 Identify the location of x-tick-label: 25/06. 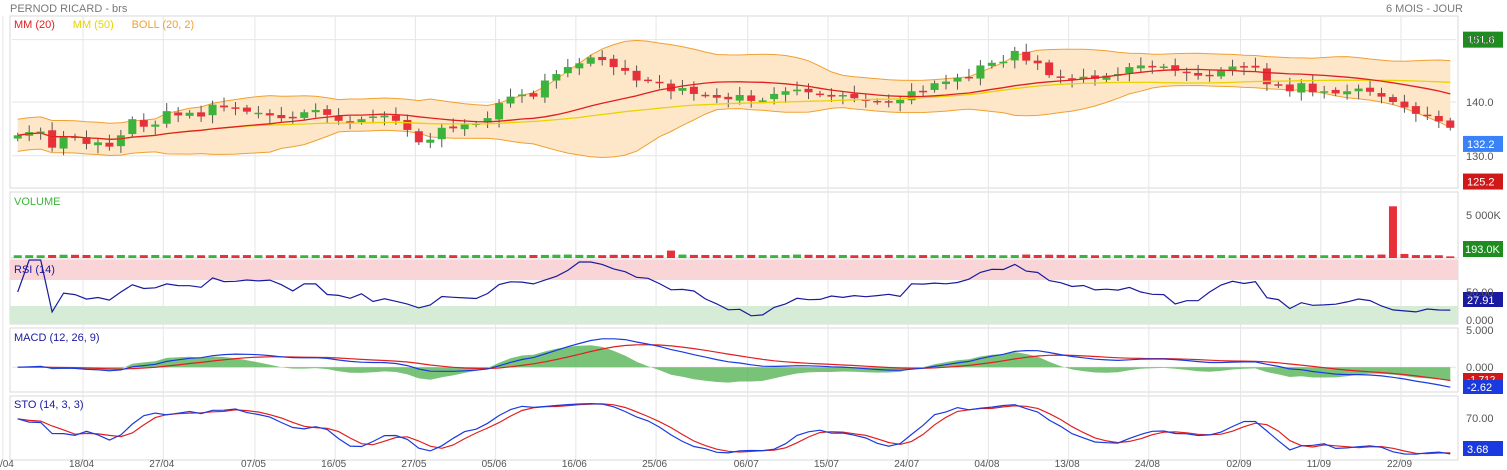
(654, 464).